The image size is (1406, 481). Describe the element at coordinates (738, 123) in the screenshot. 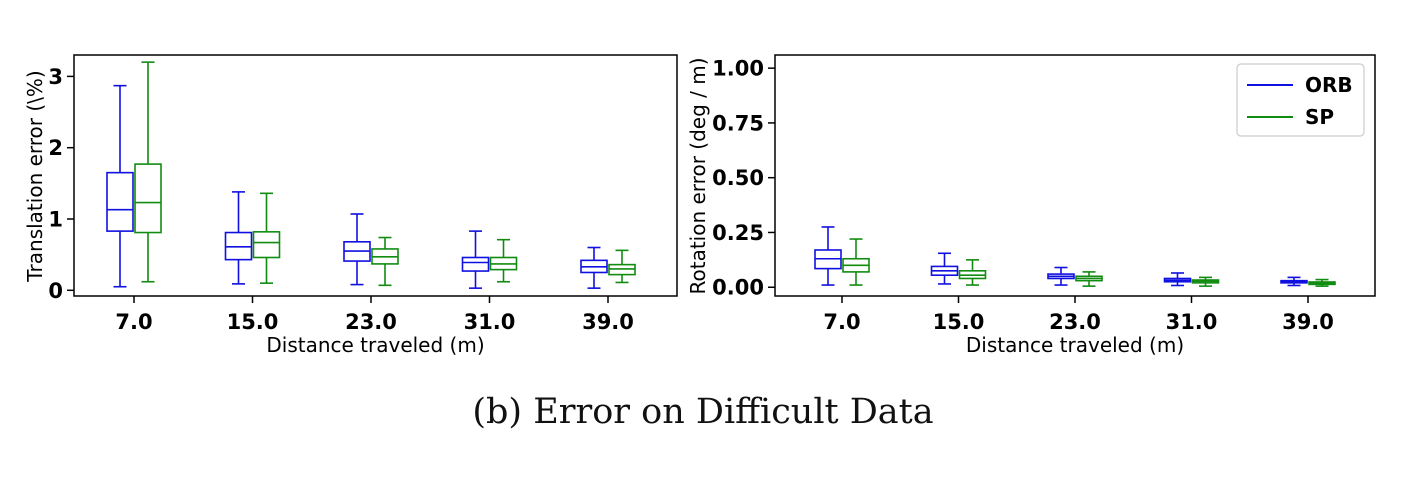

I see `y-tick-label: 0.75` at that location.